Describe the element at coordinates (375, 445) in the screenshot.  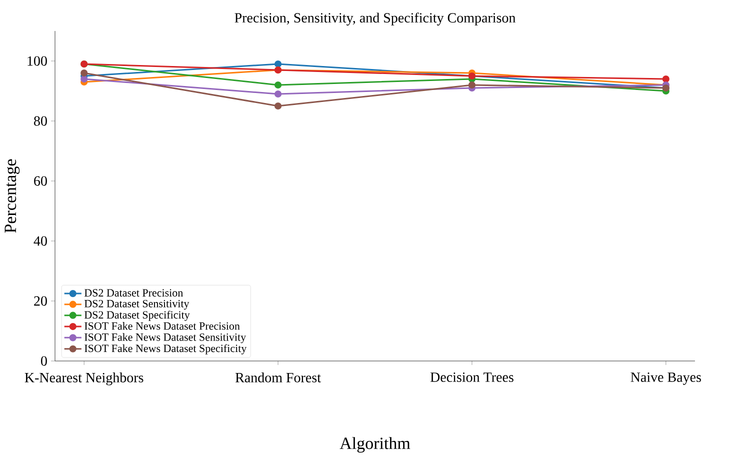
I see `x-axis-title: Algorithm` at that location.